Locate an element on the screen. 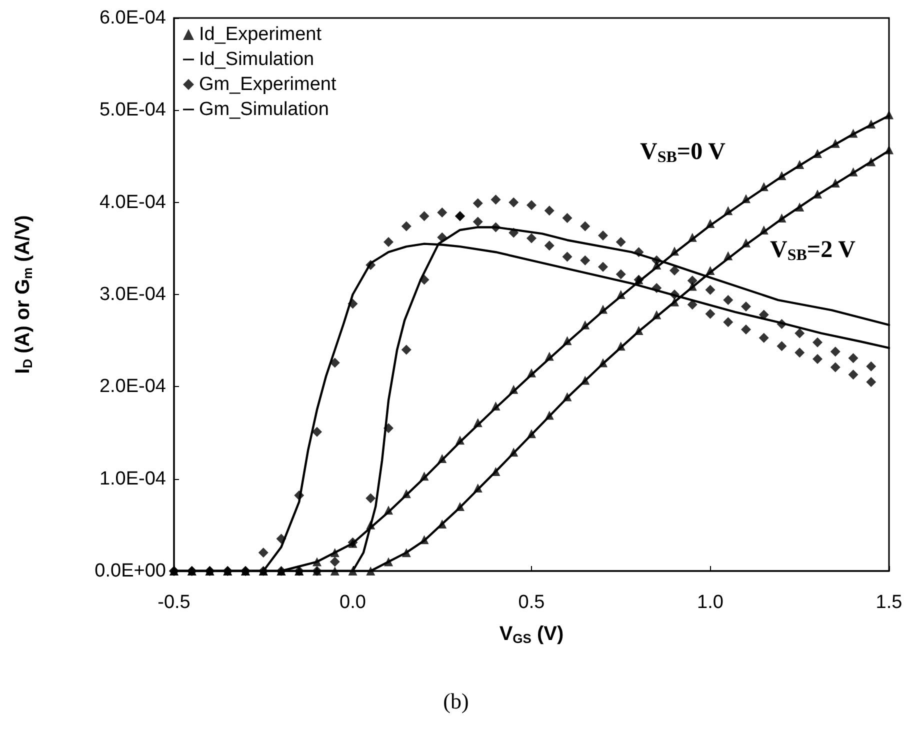 Image resolution: width=912 pixels, height=732 pixels. x-tick-label: 1.5 is located at coordinates (889, 602).